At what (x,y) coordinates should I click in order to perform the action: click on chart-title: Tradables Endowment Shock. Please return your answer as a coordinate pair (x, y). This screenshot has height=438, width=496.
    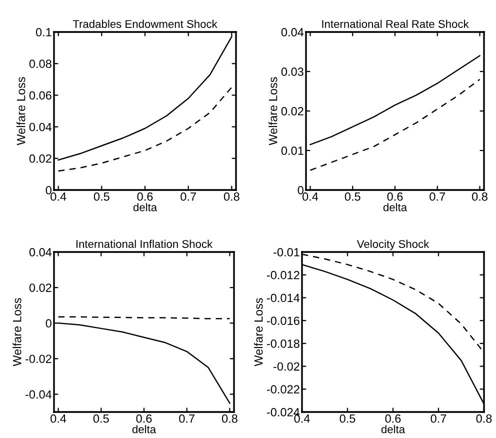
    Looking at the image, I should click on (145, 24).